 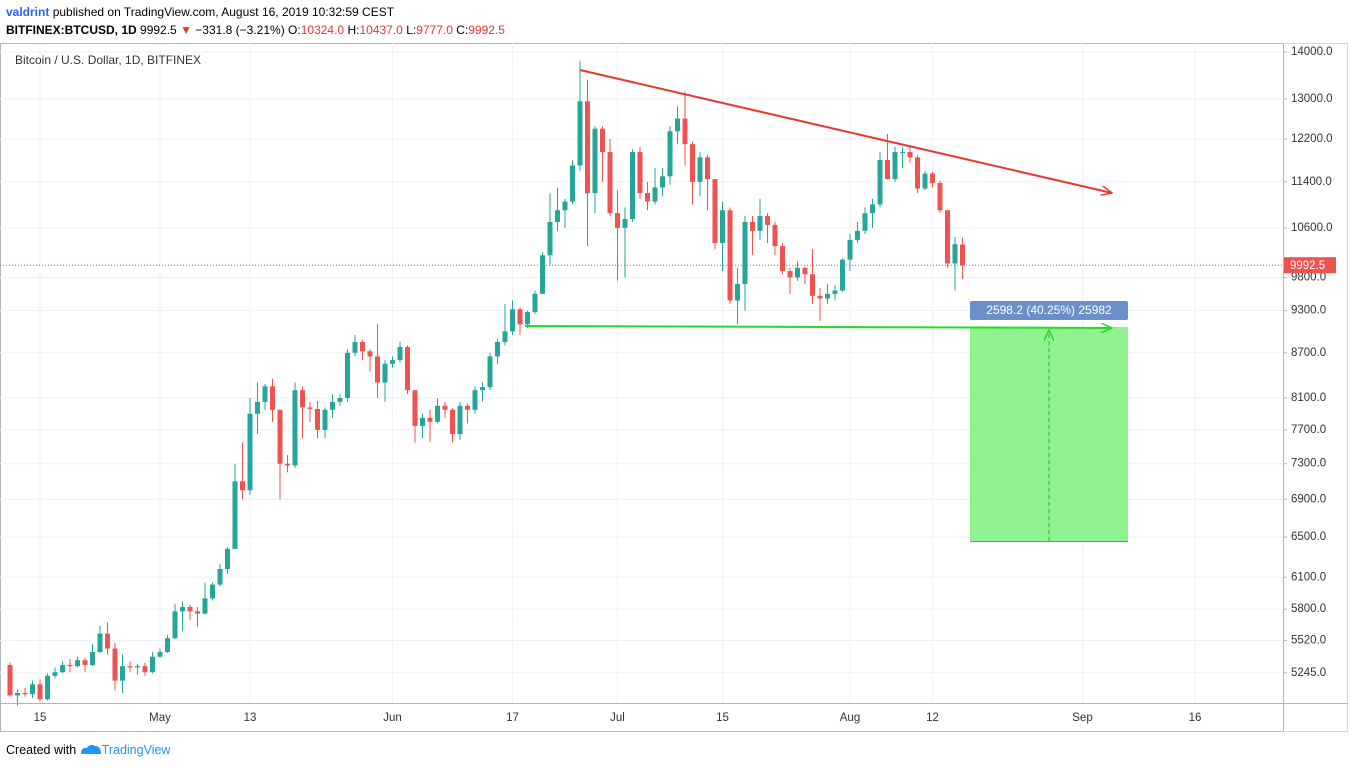 What do you see at coordinates (932, 718) in the screenshot?
I see `x-tick-label: 12` at bounding box center [932, 718].